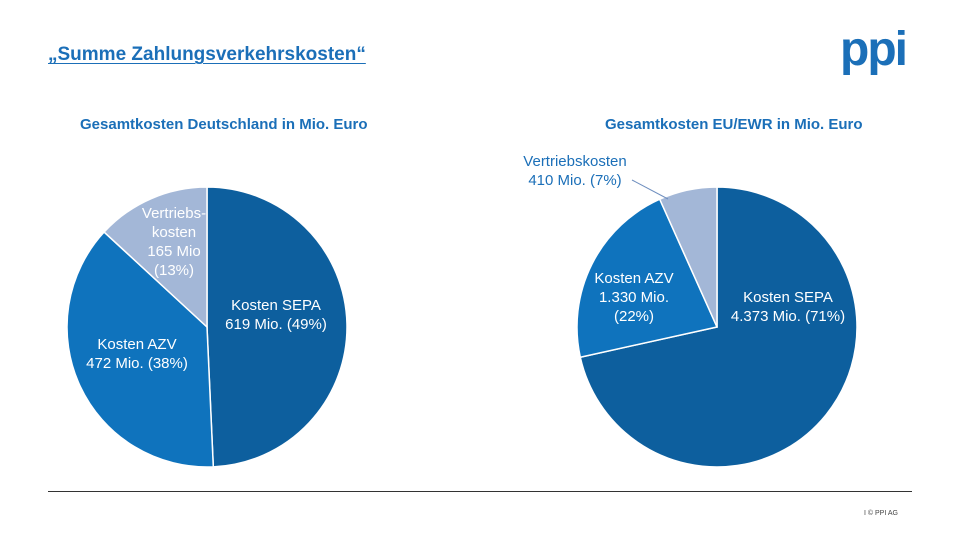 The image size is (960, 540). Describe the element at coordinates (650, 189) in the screenshot. I see `leader-line` at that location.